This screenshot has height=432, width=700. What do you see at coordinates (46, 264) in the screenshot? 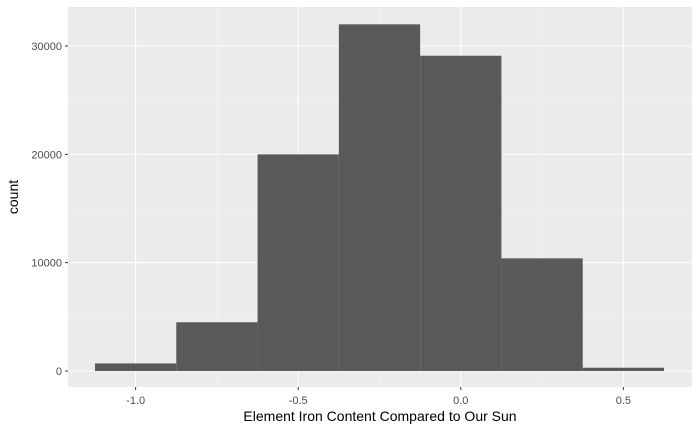
I see `y-tick-label: 10000` at bounding box center [46, 264].